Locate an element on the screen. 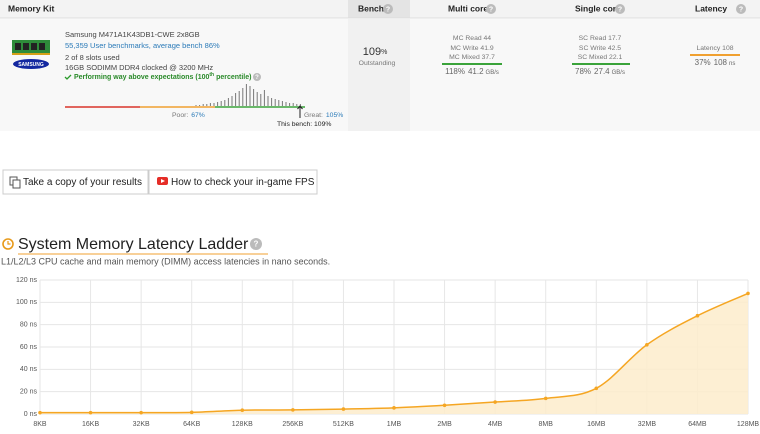  x-tick-label: 2MB is located at coordinates (444, 424).